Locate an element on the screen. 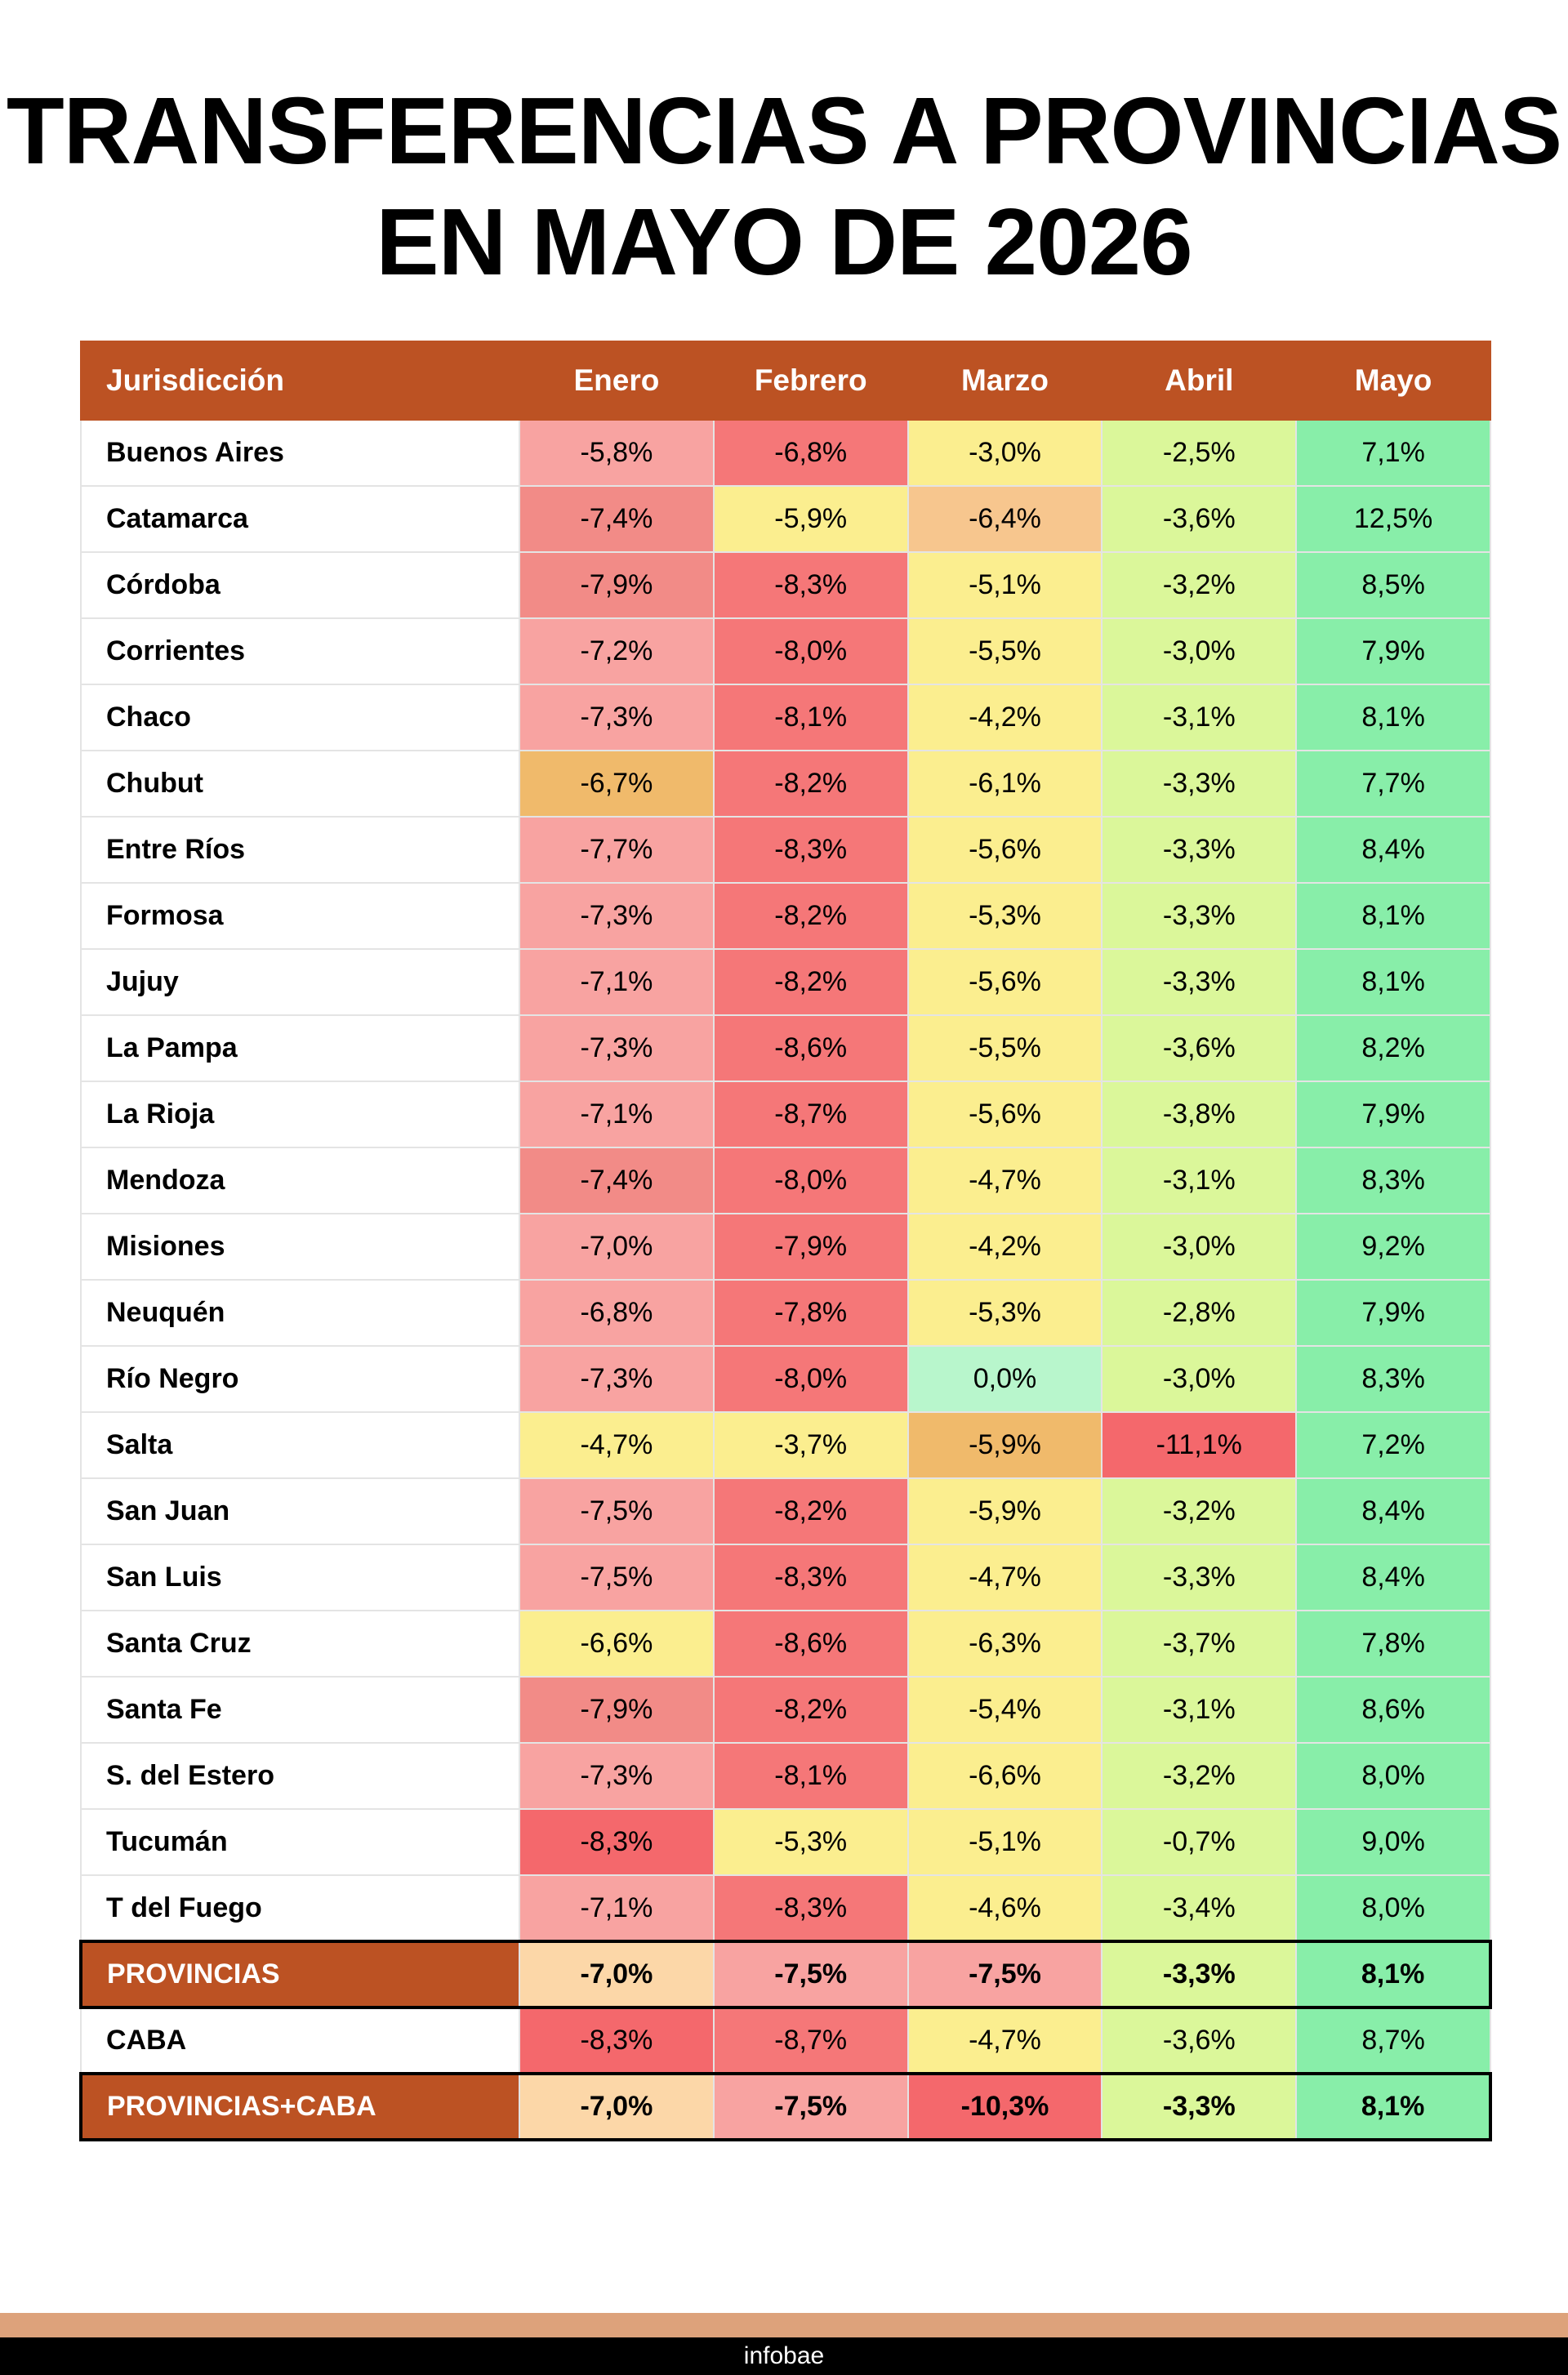  jurisdiction-name: Entre Ríos is located at coordinates (300, 850).